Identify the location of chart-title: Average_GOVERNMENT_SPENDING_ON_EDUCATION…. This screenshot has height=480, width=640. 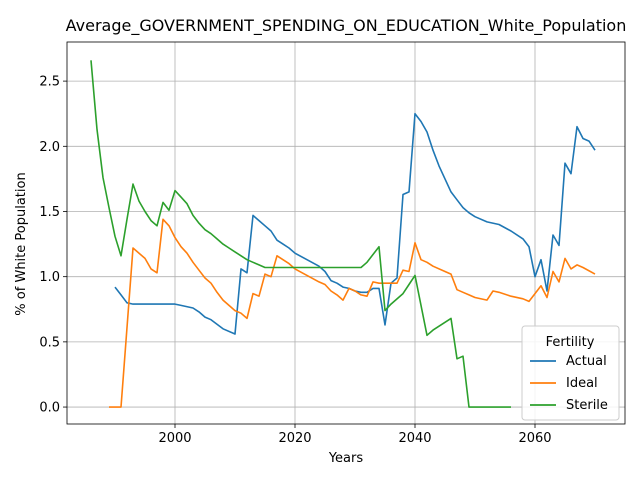
(346, 26).